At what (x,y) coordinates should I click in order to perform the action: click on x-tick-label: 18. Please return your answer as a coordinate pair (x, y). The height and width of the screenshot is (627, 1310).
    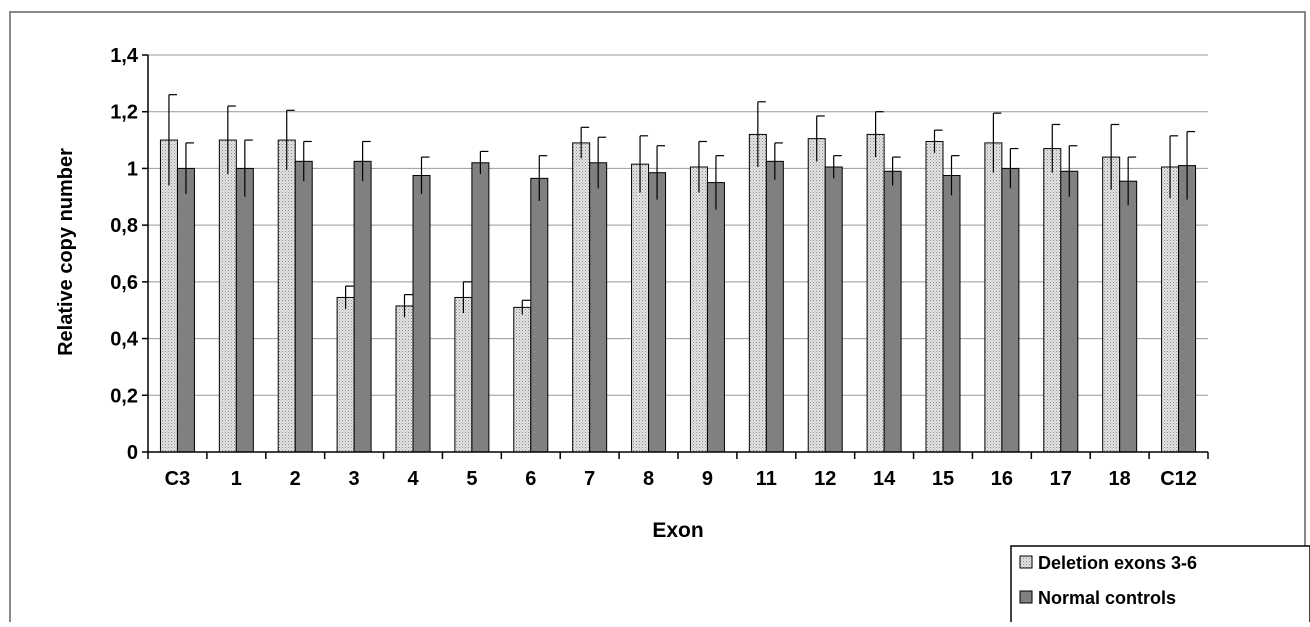
    Looking at the image, I should click on (1120, 479).